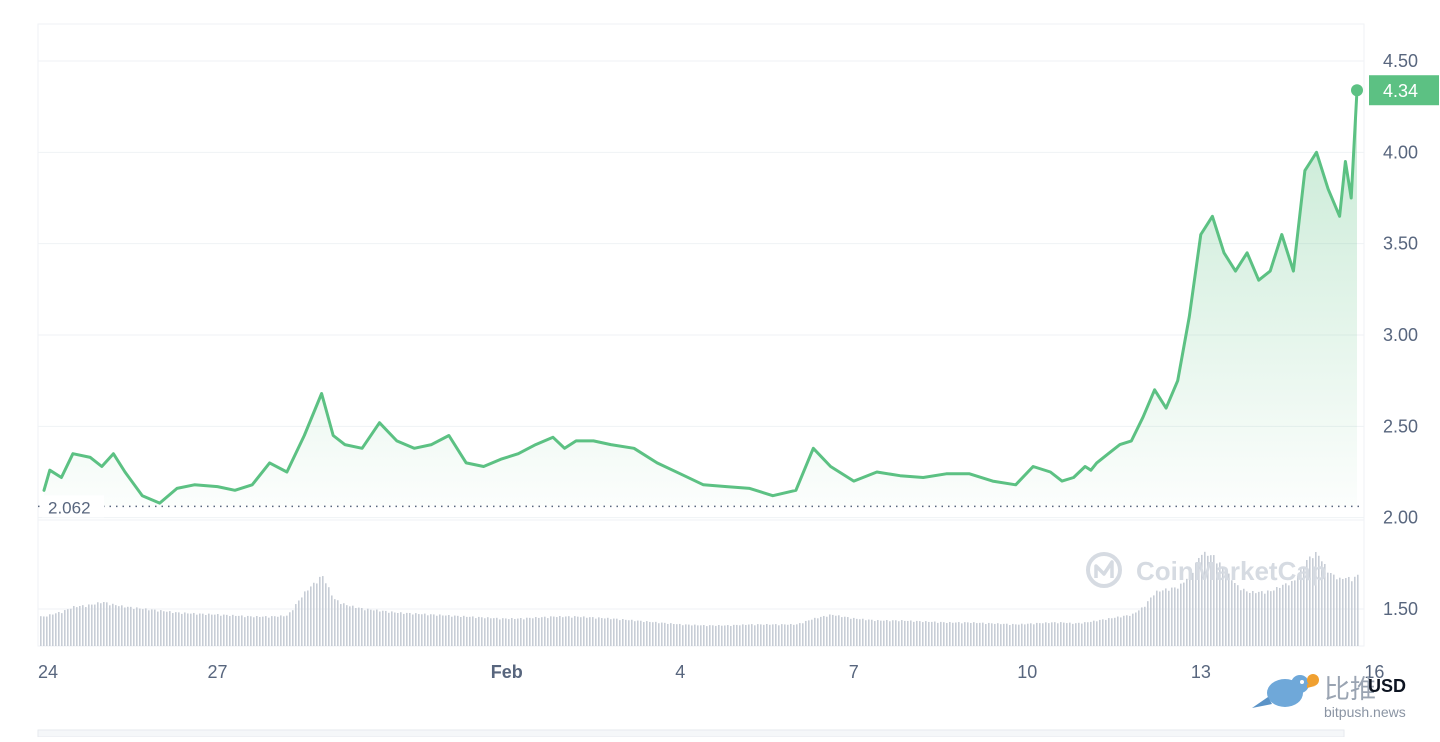 The height and width of the screenshot is (742, 1440). I want to click on x-tick-label: 4, so click(680, 672).